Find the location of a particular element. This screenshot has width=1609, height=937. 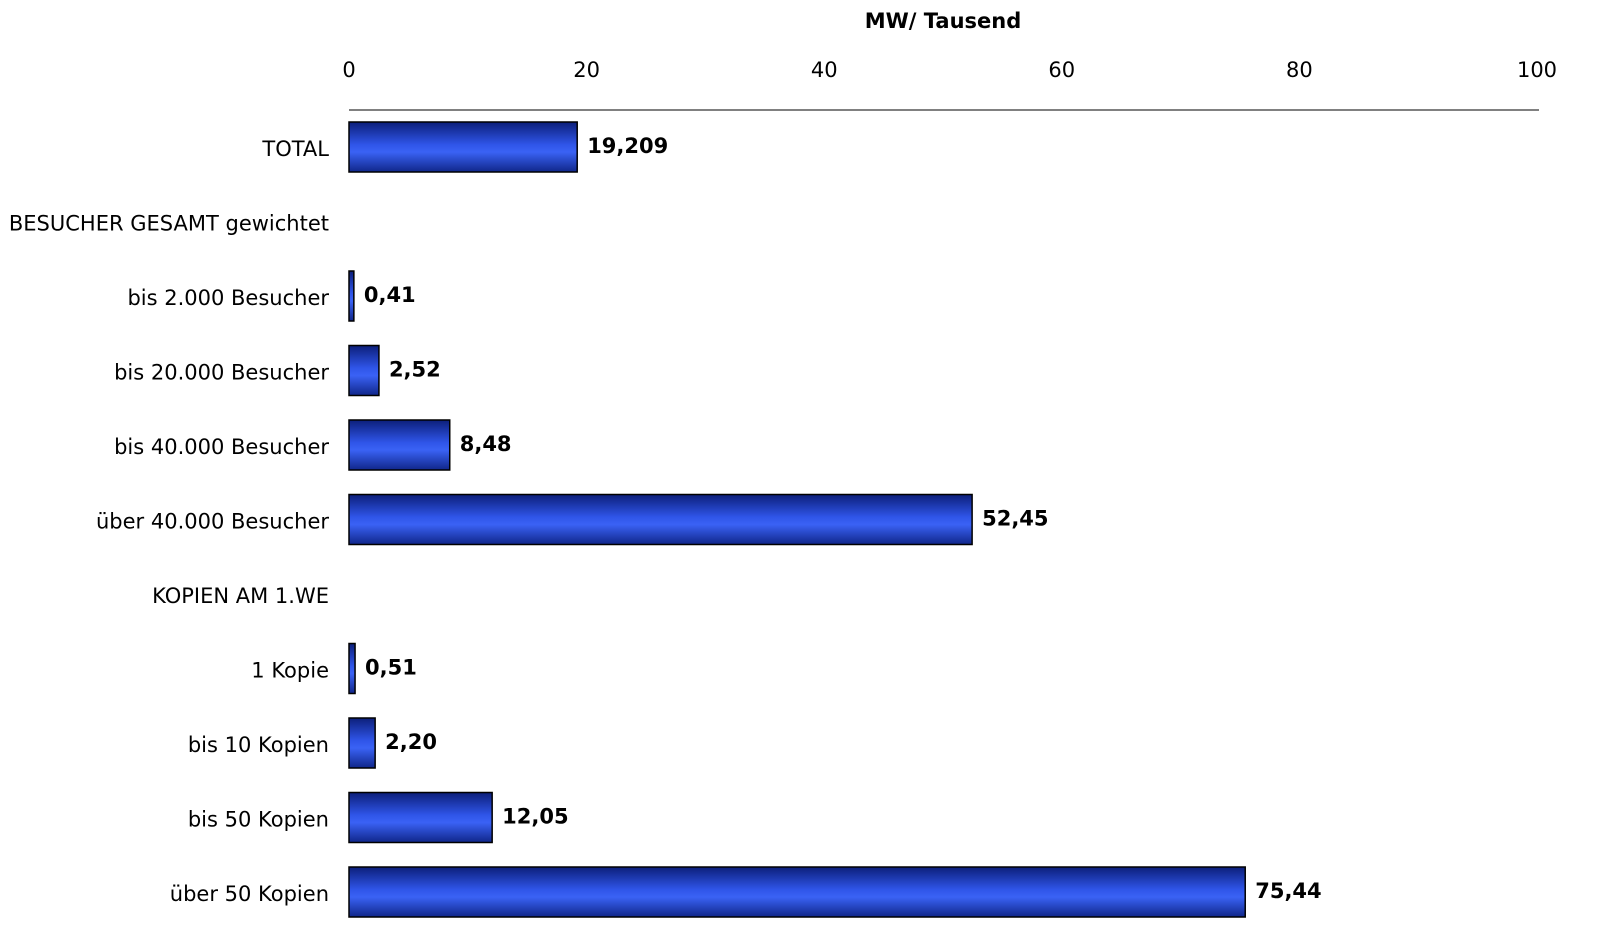

value-label: 8,48 is located at coordinates (486, 444).